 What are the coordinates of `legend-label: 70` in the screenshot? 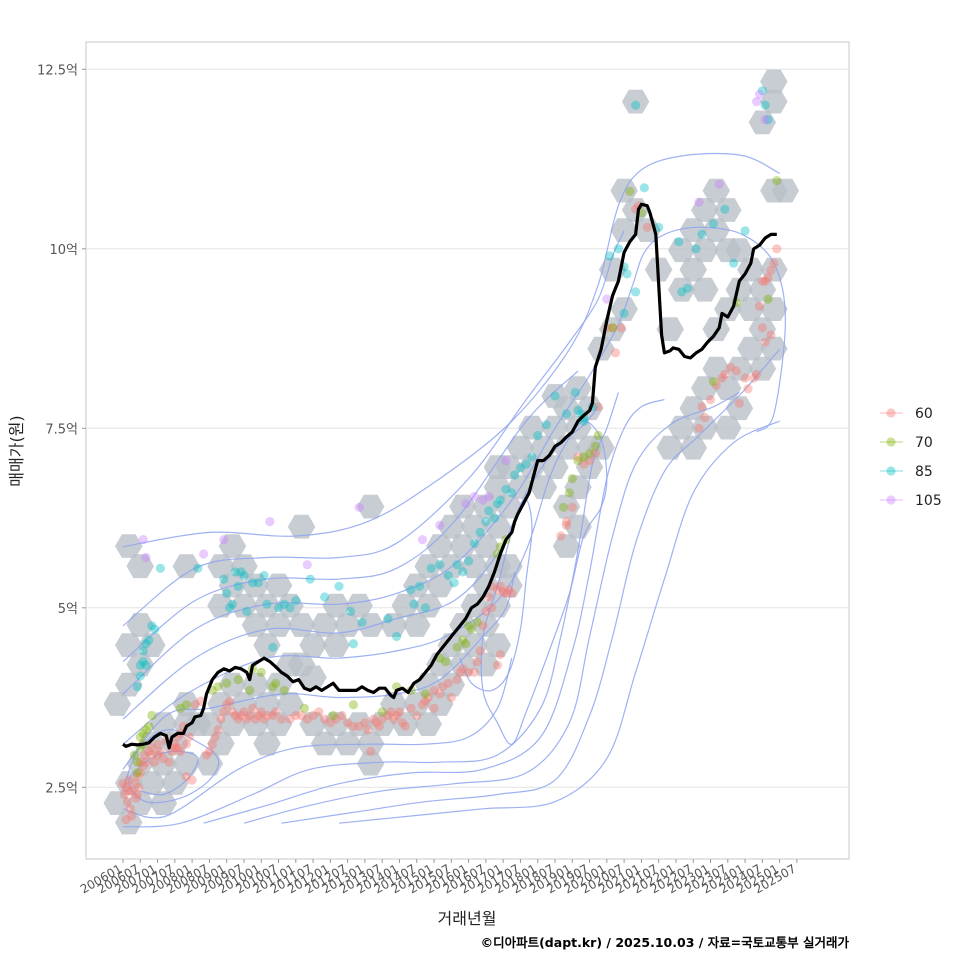 It's located at (924, 443).